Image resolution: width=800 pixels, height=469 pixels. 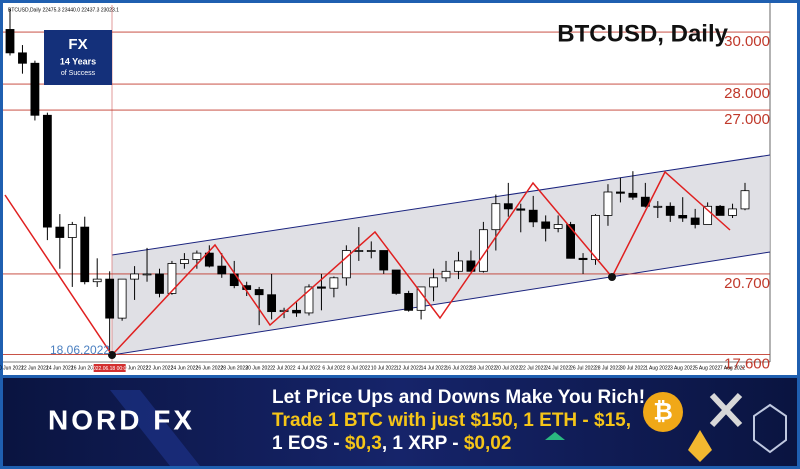 I want to click on x-tick-label: 14 Jun 2022, so click(x=60, y=368).